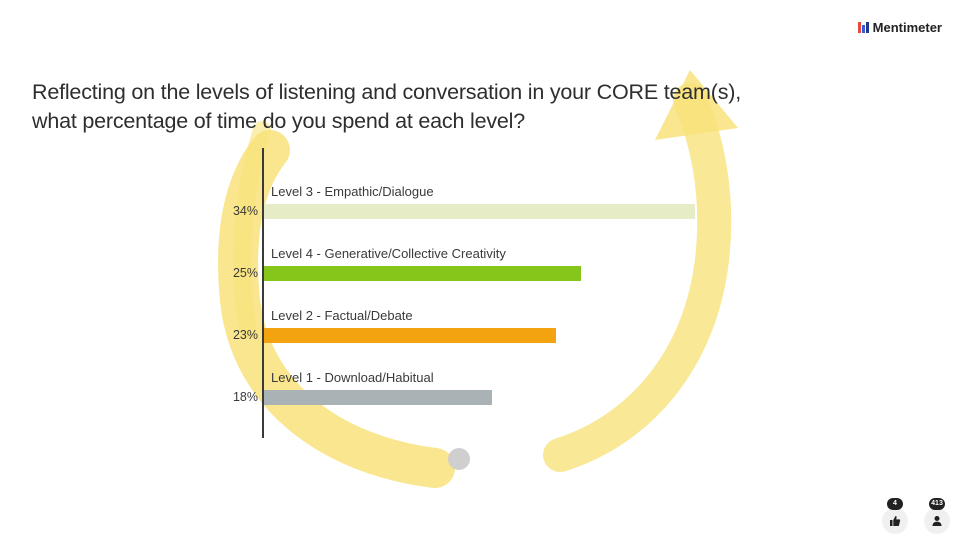 The height and width of the screenshot is (540, 960). Describe the element at coordinates (245, 335) in the screenshot. I see `bar-value-label: 23%` at that location.